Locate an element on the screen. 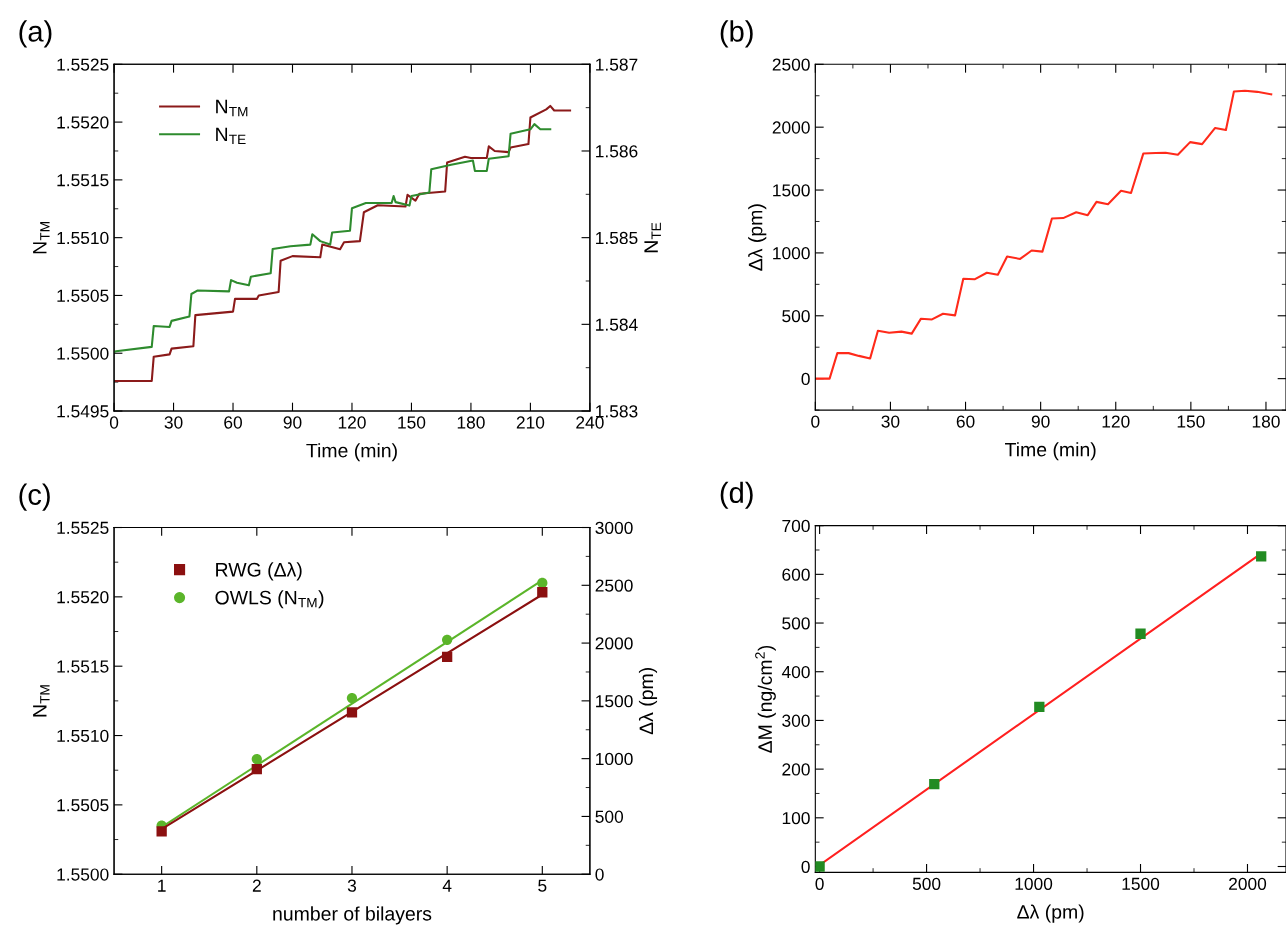 The height and width of the screenshot is (932, 1286). y-tick-label: 400 is located at coordinates (795, 672).